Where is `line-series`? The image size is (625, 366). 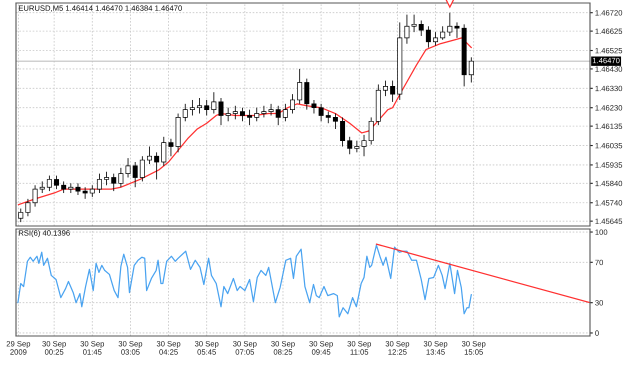
line-series is located at coordinates (244, 281).